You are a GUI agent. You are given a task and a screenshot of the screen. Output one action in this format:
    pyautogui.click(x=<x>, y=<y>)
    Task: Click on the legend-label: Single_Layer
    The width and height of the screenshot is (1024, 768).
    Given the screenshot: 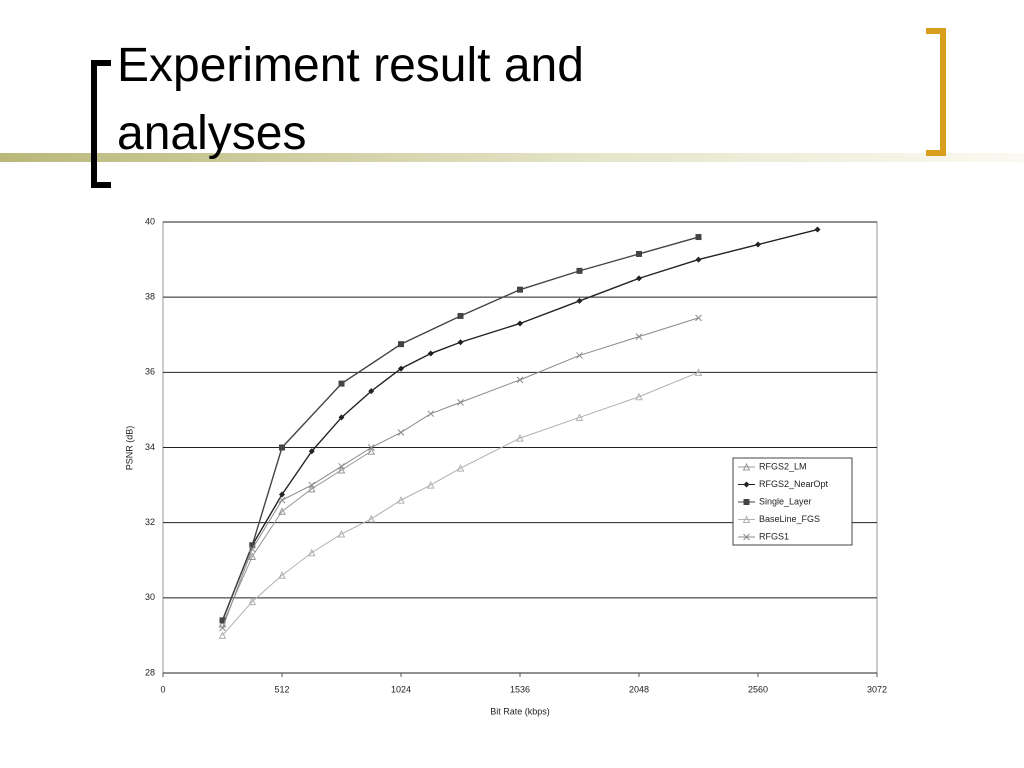 What is the action you would take?
    pyautogui.click(x=785, y=501)
    